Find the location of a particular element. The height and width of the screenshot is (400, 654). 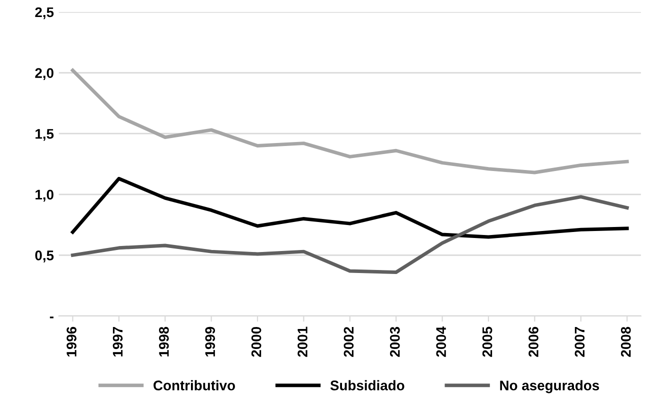

x-tick-label: 2003 is located at coordinates (395, 341).